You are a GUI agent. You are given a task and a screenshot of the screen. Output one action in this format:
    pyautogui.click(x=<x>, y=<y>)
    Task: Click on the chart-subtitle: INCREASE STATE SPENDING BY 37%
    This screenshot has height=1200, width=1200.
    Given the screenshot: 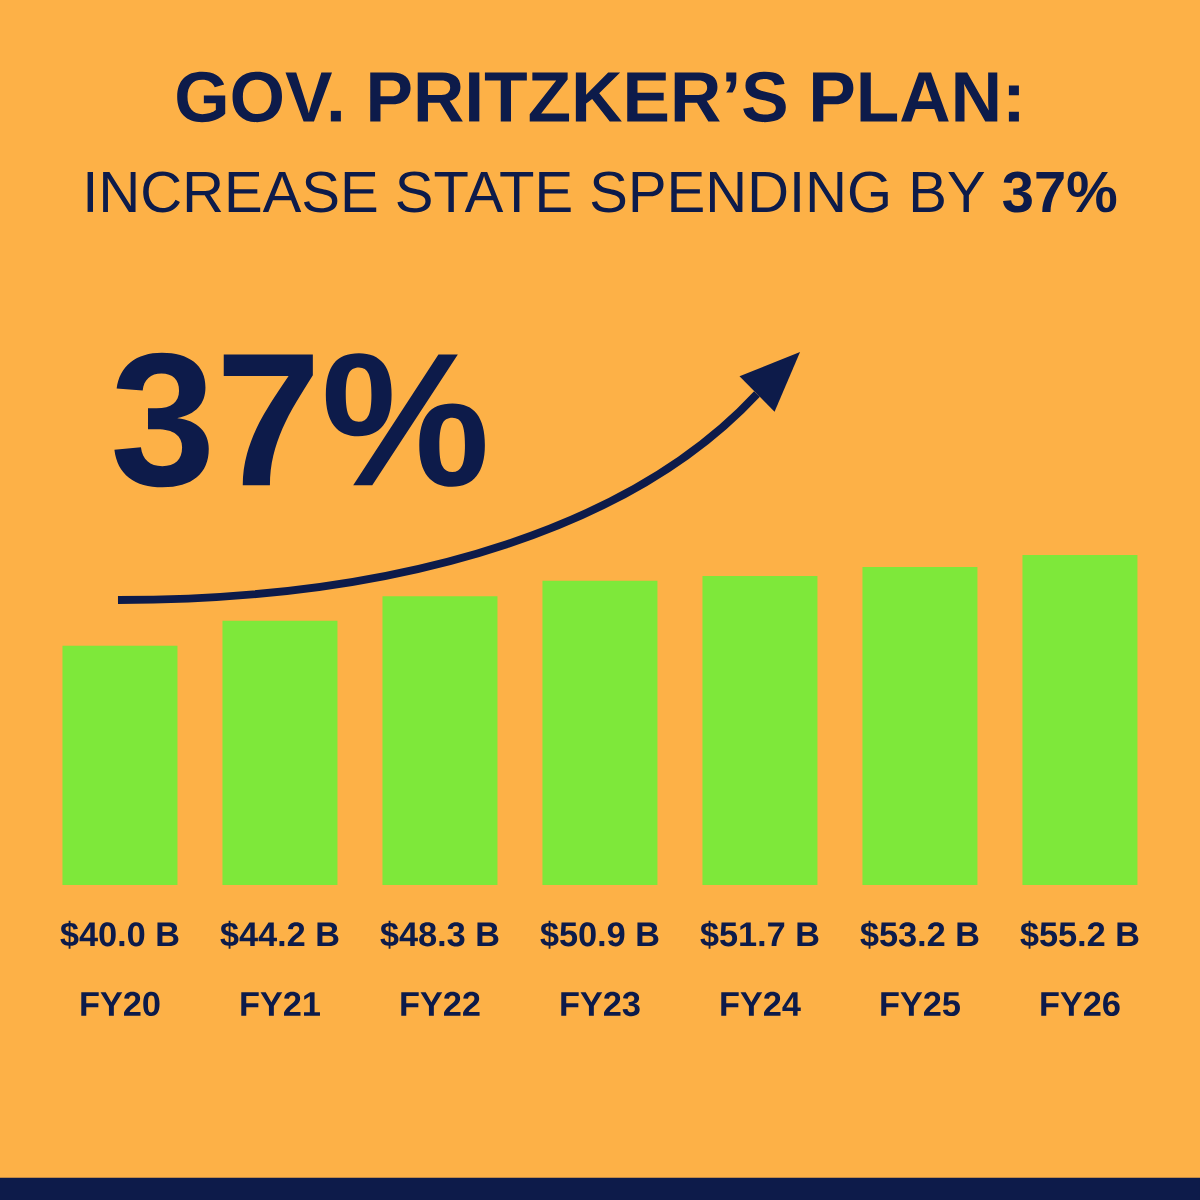 What is the action you would take?
    pyautogui.click(x=602, y=192)
    